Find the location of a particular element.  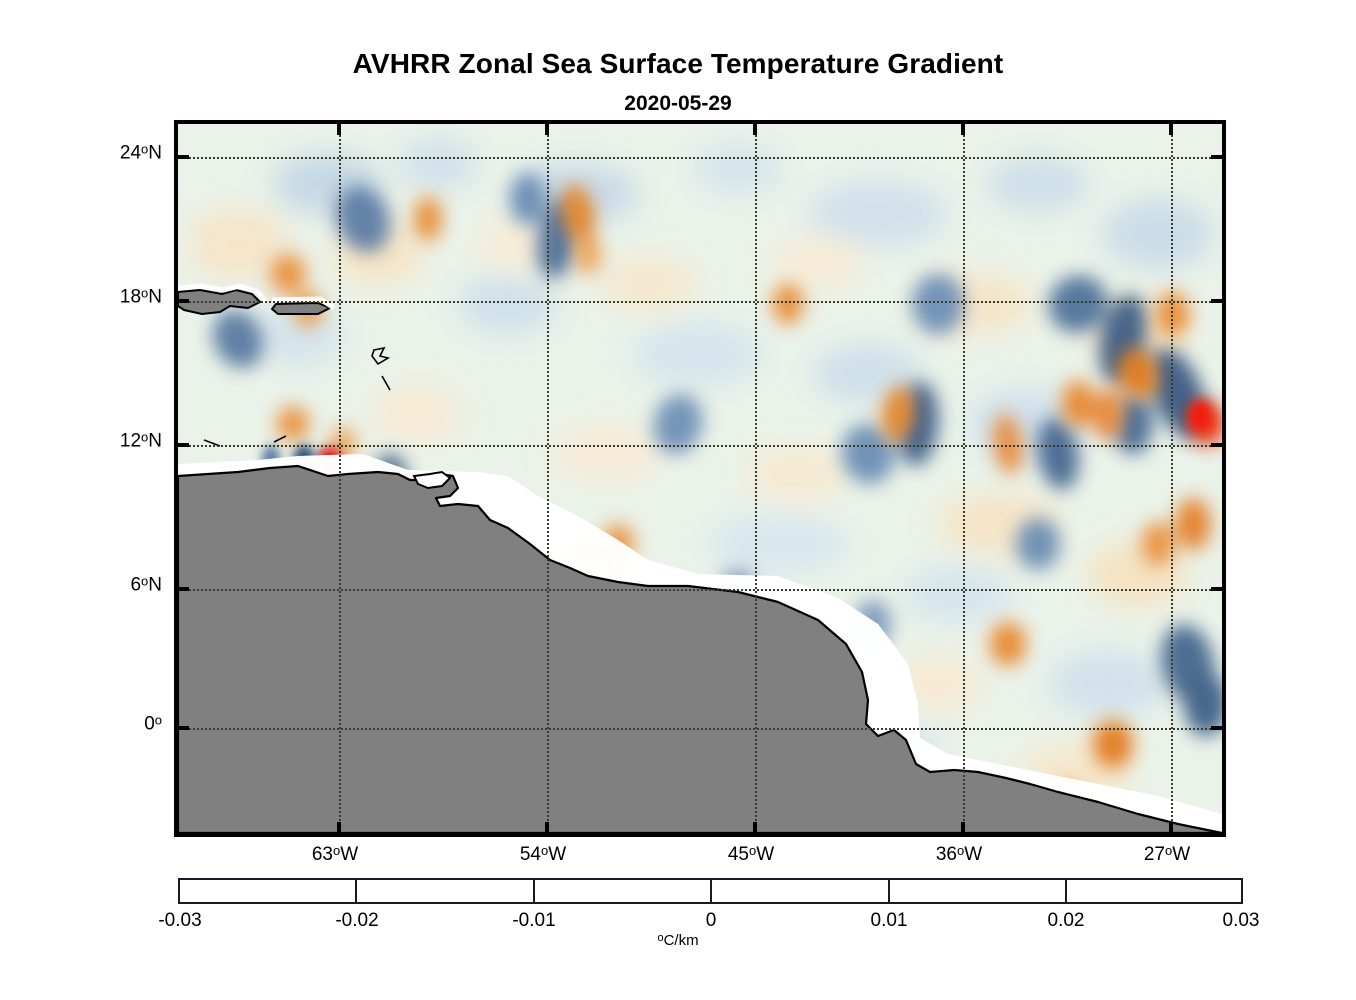

ytick-label-12n: 12oN is located at coordinates (140, 440).